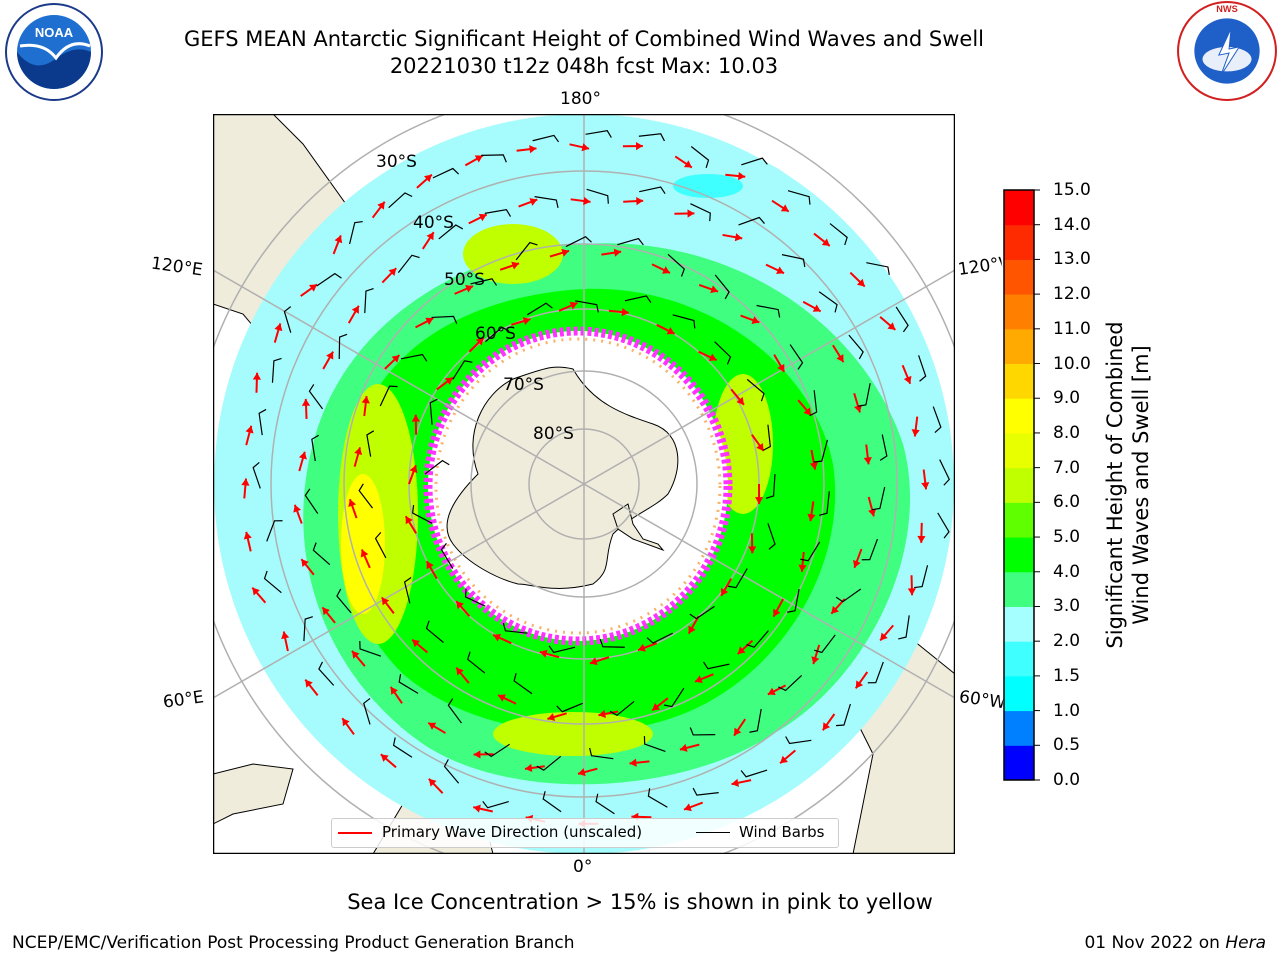 This screenshot has width=1280, height=960. Describe the element at coordinates (713, 832) in the screenshot. I see `legend-barb-swatch` at that location.